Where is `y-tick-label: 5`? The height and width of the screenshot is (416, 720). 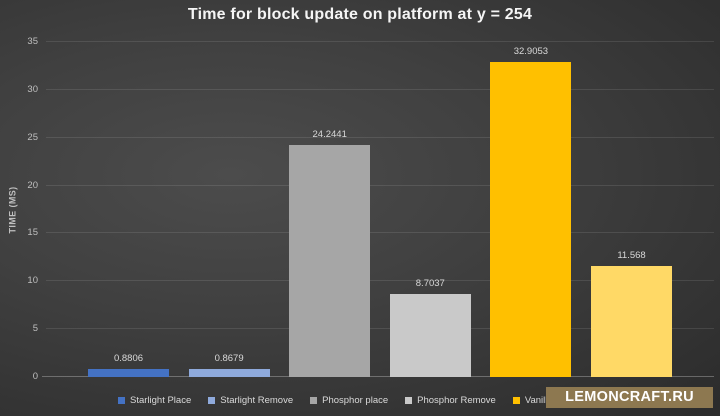
y-tick-label: 5 is located at coordinates (35, 329).